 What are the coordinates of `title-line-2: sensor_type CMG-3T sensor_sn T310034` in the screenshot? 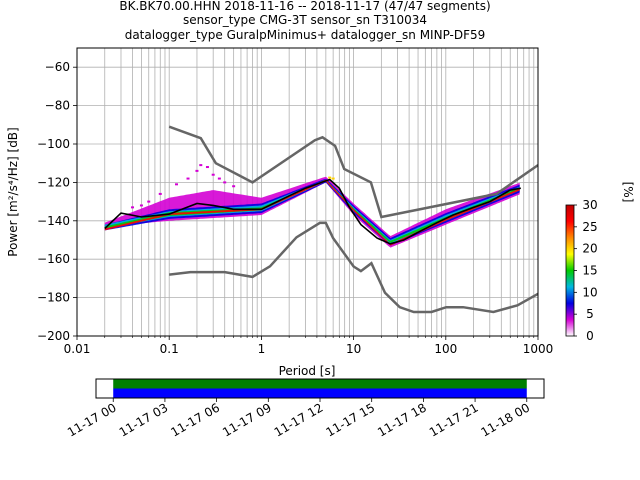 It's located at (305, 20).